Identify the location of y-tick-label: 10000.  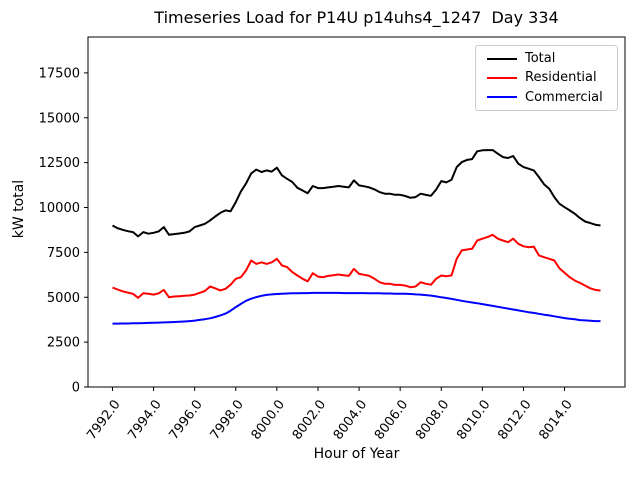
(59, 208).